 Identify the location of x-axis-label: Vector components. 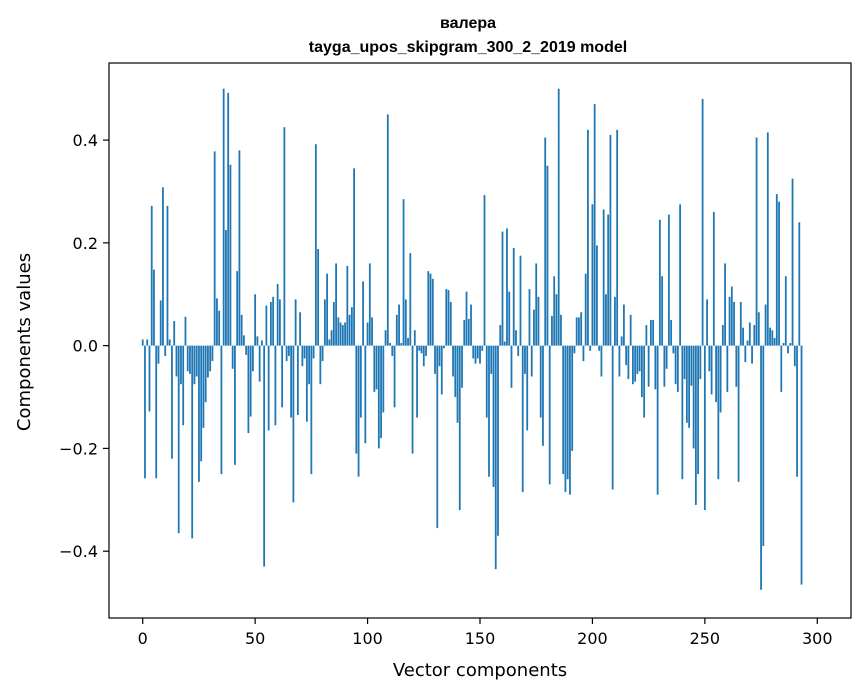
(480, 670).